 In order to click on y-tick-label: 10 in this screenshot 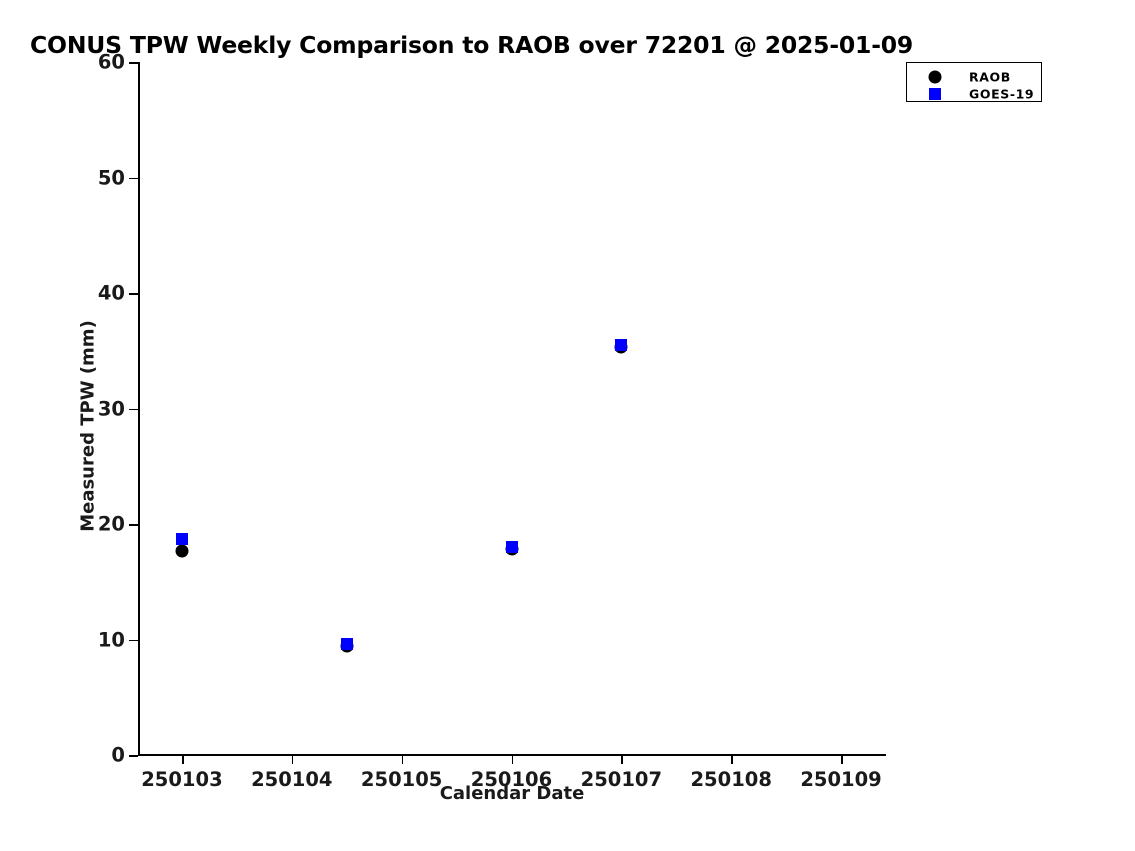, I will do `click(111, 639)`.